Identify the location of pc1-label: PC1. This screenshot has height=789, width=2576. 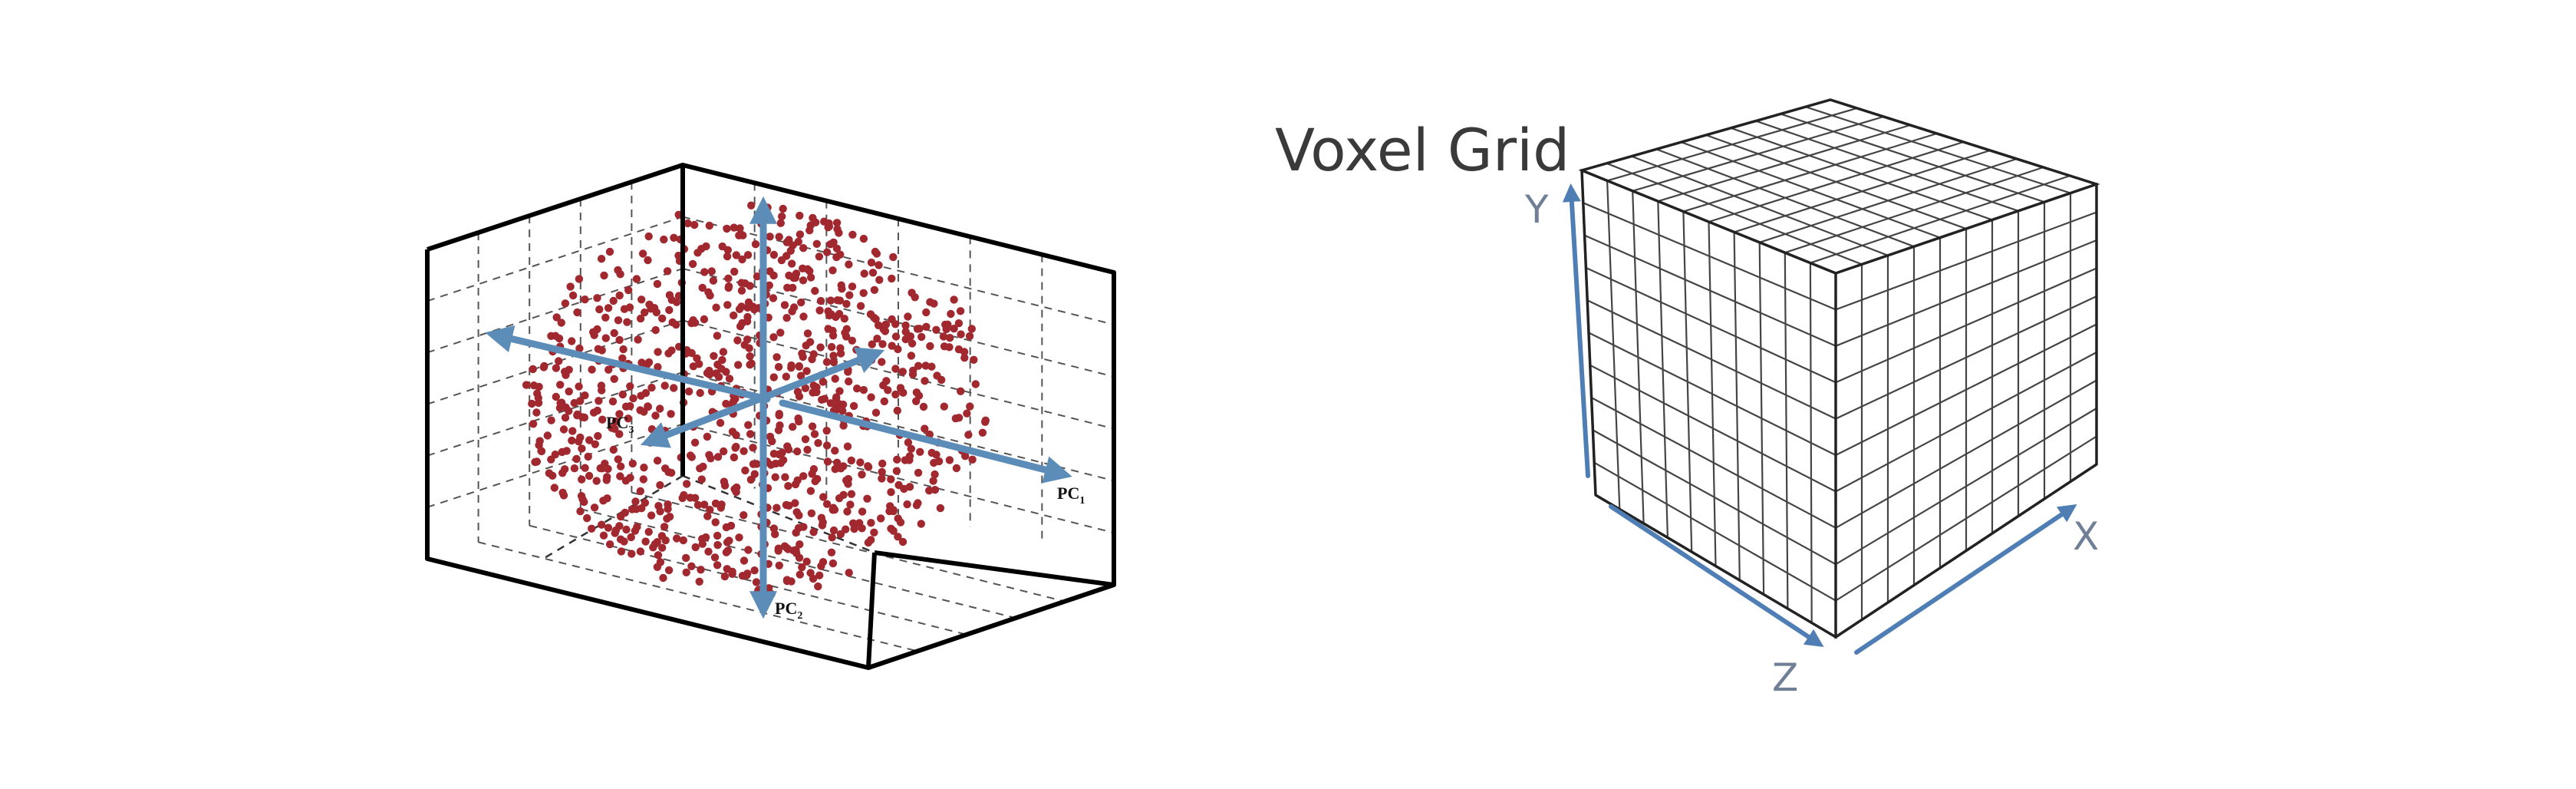
(1071, 496).